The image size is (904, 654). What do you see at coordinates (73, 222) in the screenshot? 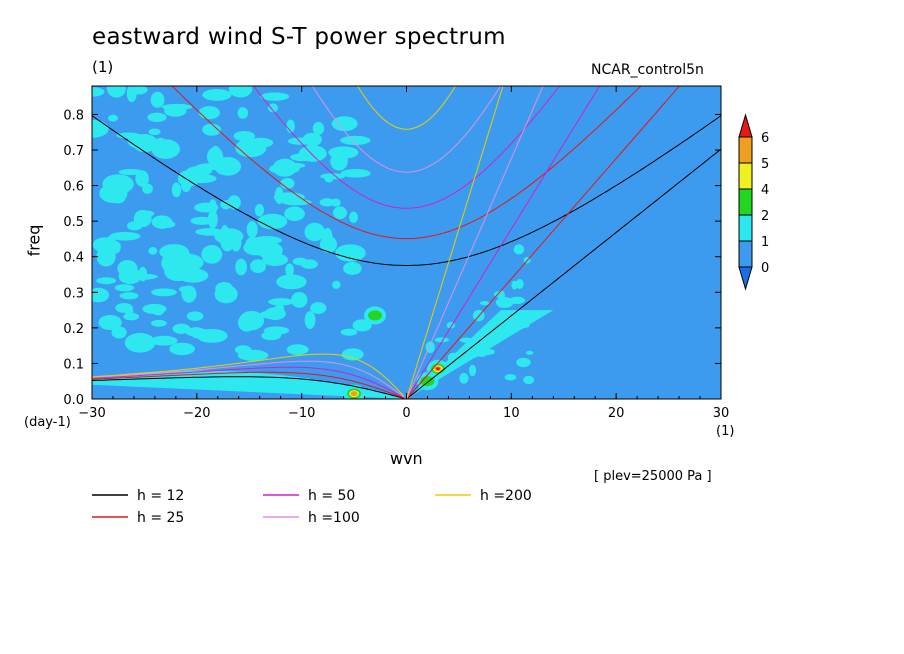
I see `y-tick-label: 0.5` at bounding box center [73, 222].